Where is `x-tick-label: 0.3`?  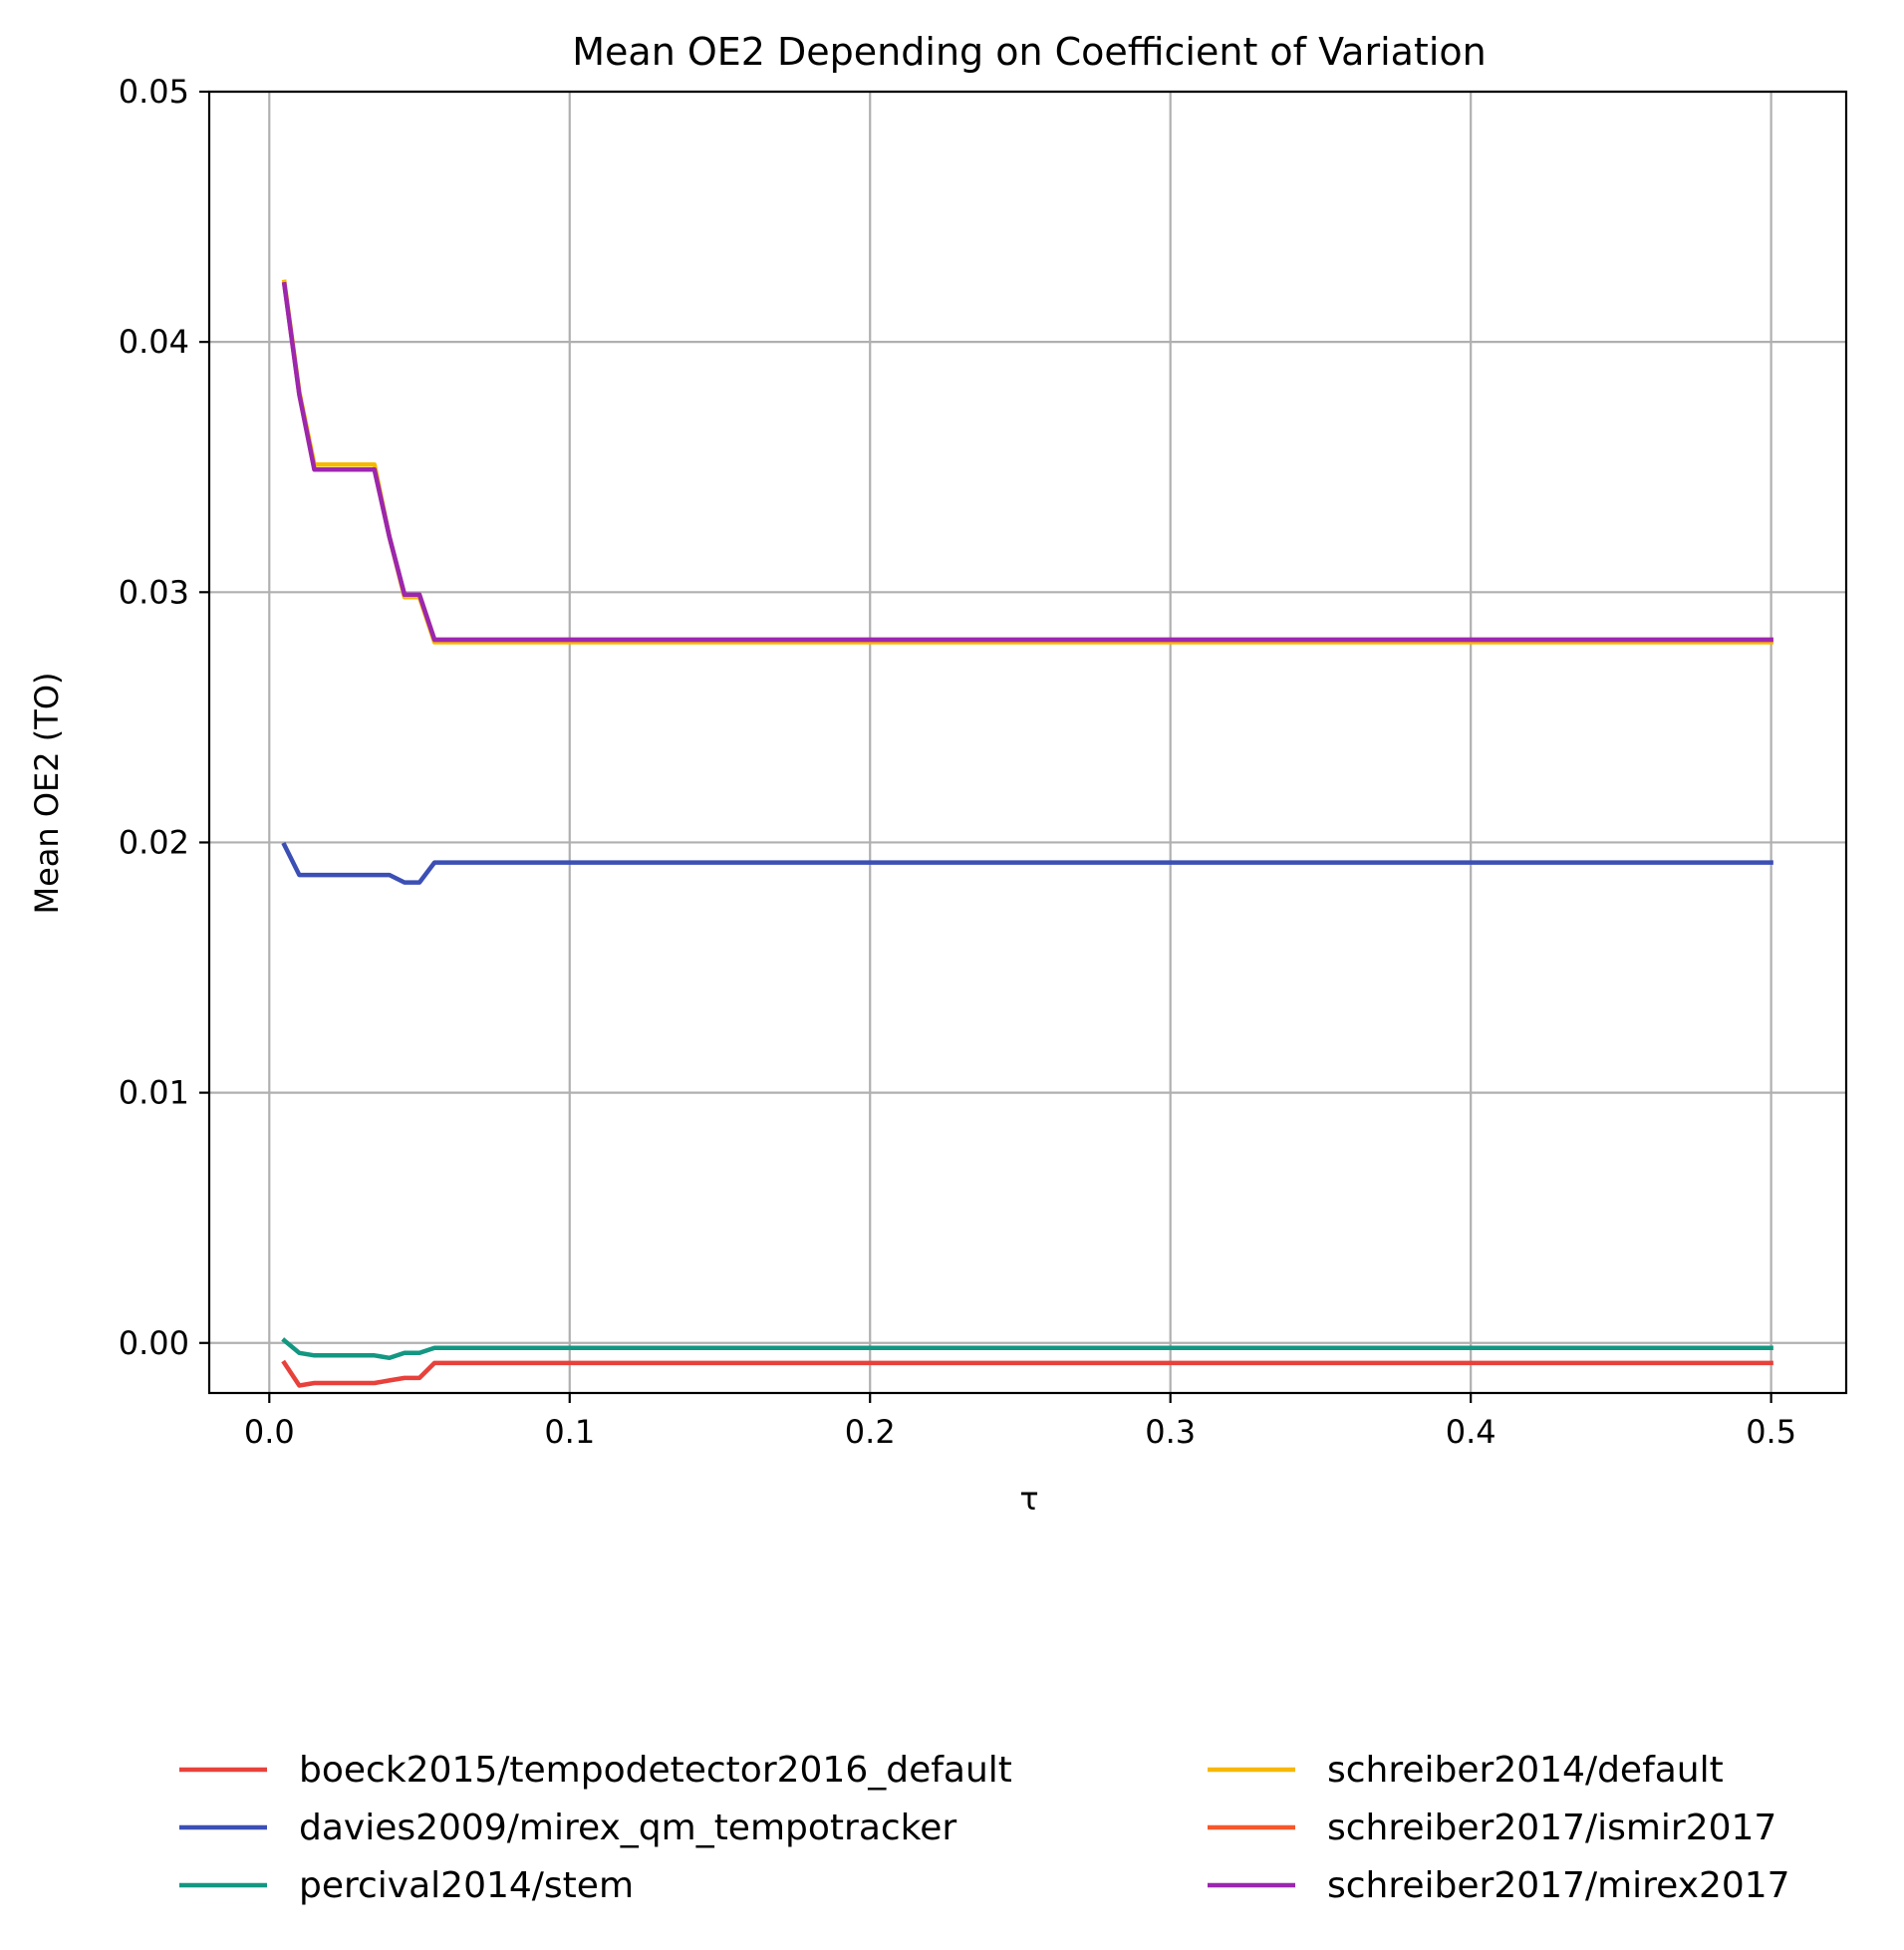
x-tick-label: 0.3 is located at coordinates (1170, 1432).